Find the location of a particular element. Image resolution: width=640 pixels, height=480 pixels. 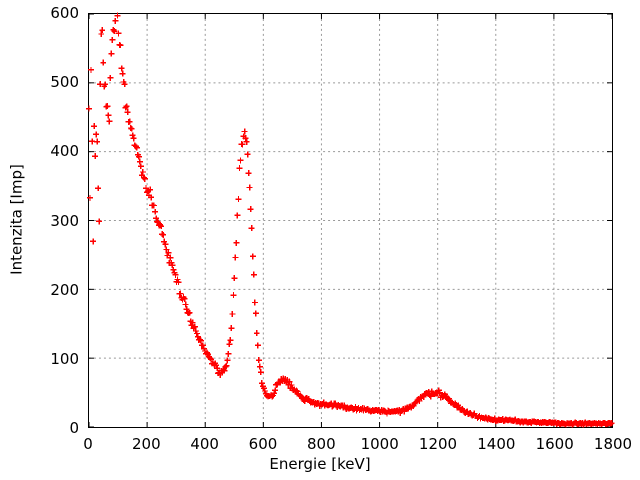

x-tick-label: 1000 is located at coordinates (379, 444).